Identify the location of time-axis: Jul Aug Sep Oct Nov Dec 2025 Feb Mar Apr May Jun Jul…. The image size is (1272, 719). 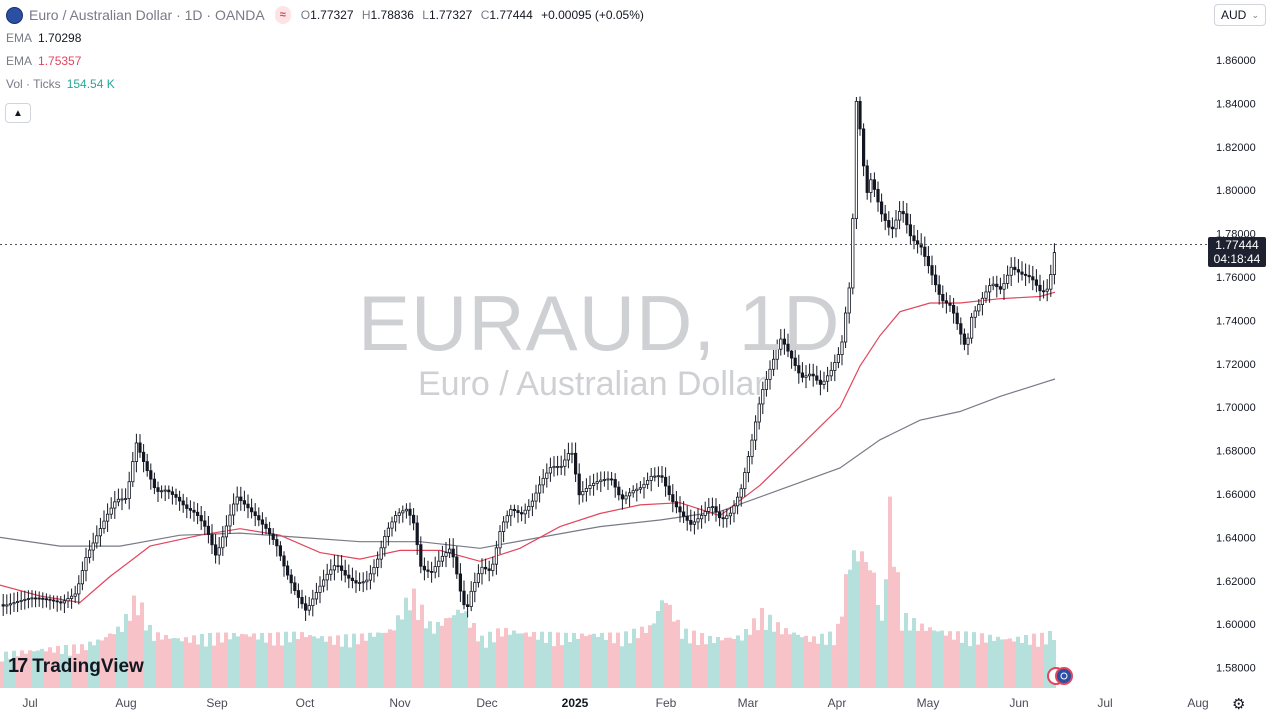
(615, 703).